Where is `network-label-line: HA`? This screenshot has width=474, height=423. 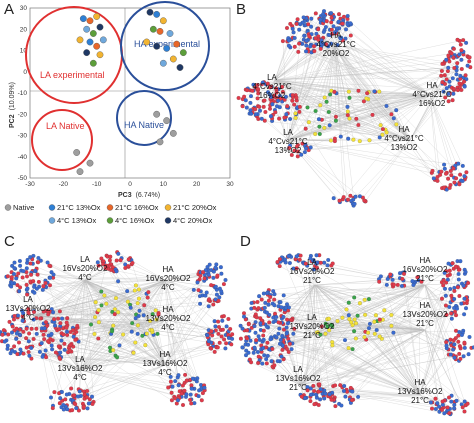
network-label-line: HA is located at coordinates (425, 305).